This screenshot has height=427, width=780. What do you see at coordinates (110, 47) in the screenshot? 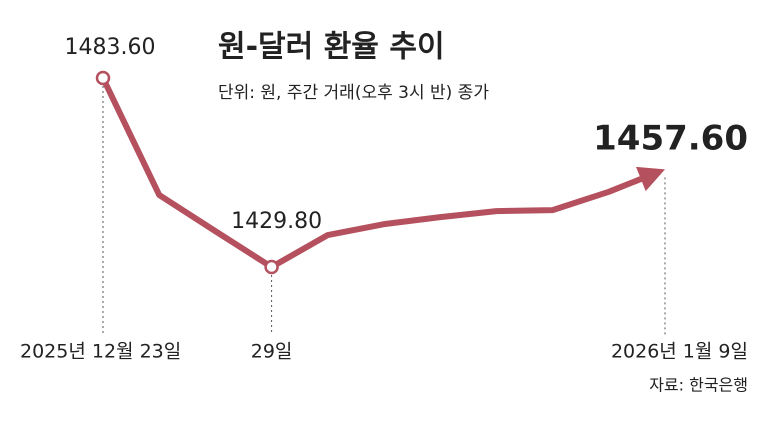
I see `value-label: 1483.60` at bounding box center [110, 47].